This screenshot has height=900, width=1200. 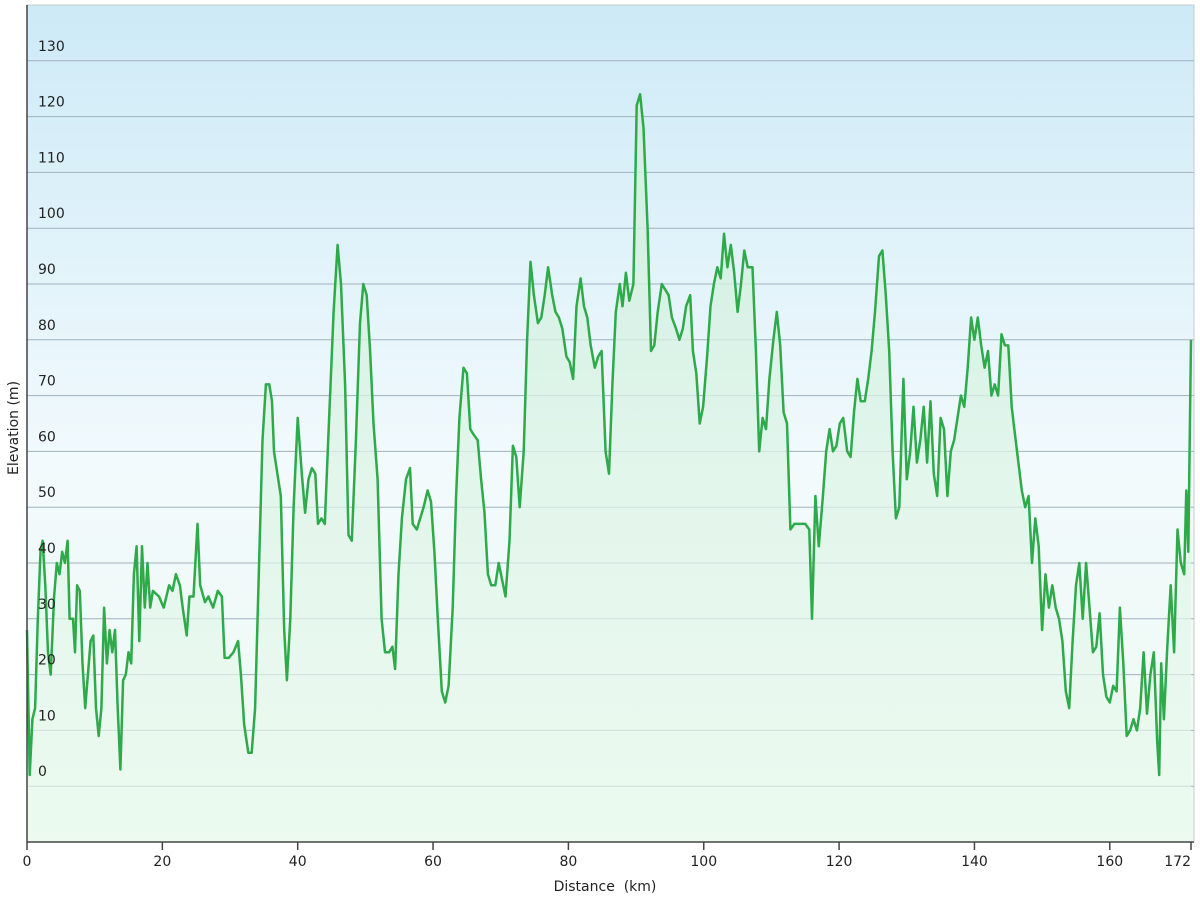 What do you see at coordinates (14, 428) in the screenshot?
I see `y-axis-label: Elevation (m)` at bounding box center [14, 428].